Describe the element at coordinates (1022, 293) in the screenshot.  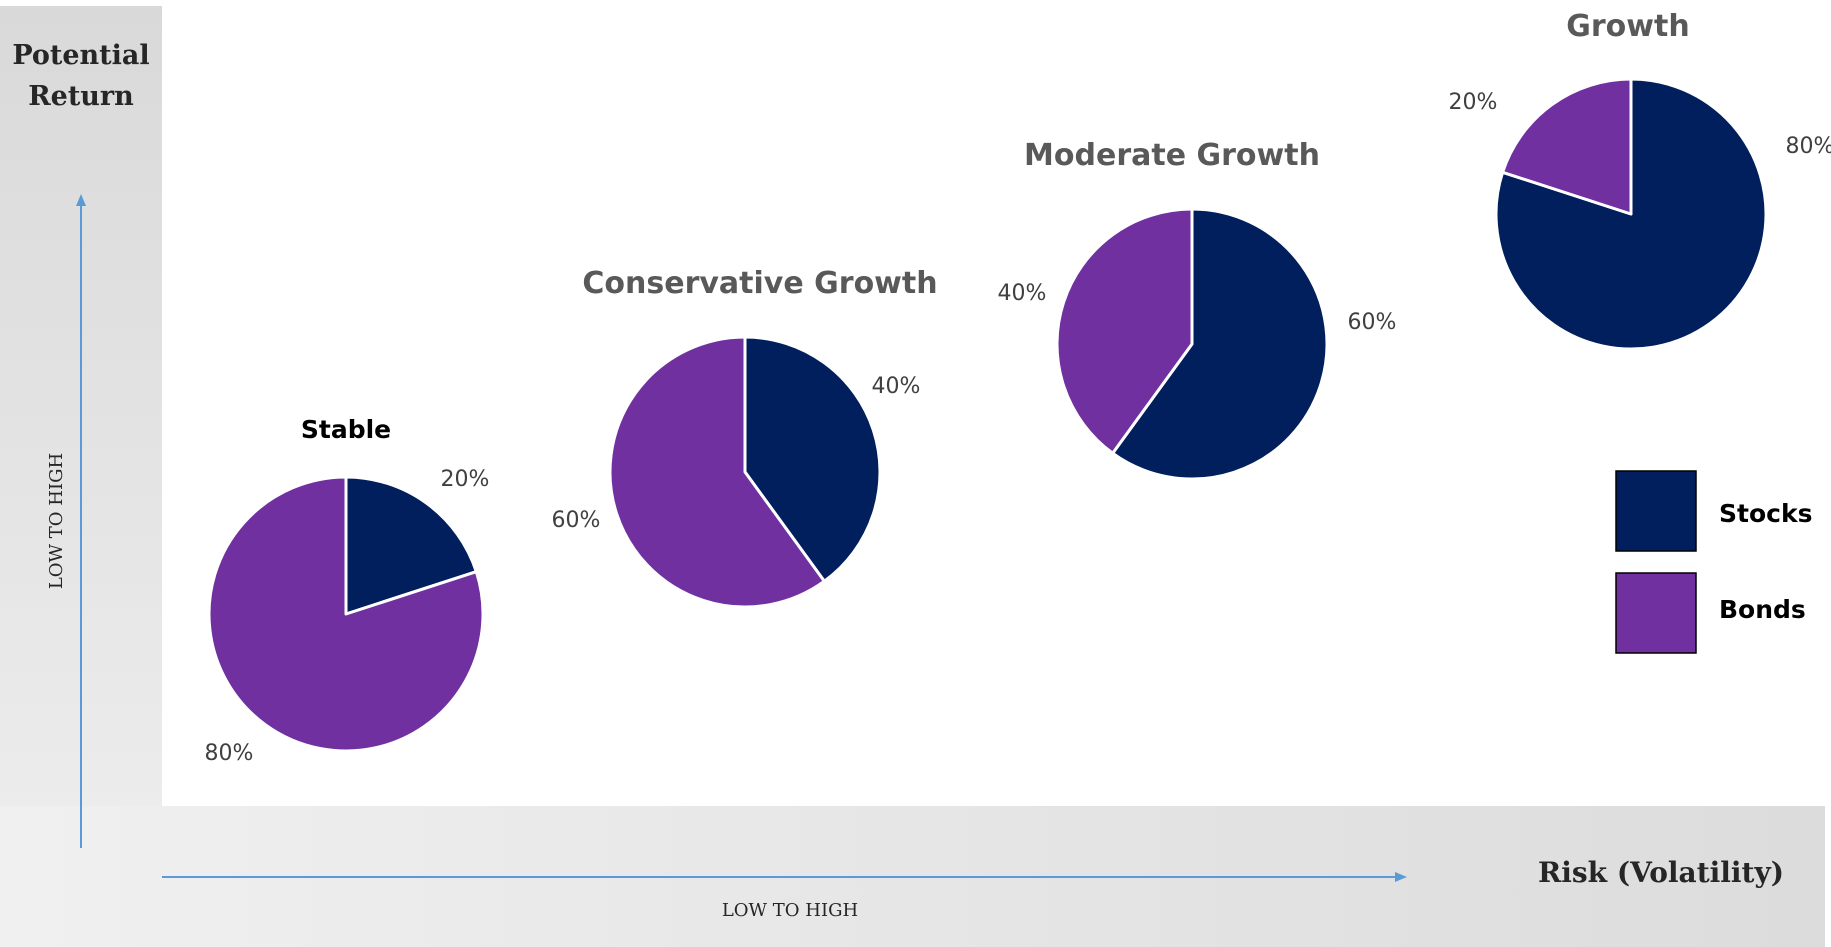
I see `slice-label-bonds: 40%` at that location.